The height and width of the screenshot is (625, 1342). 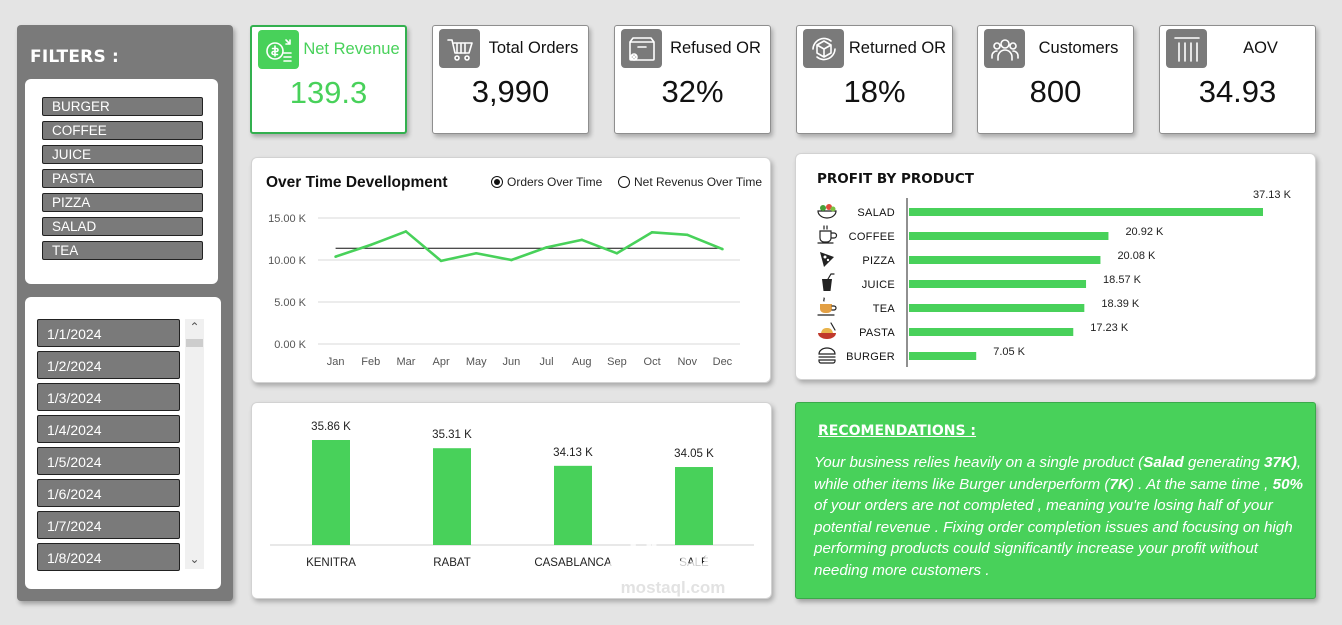 I want to click on x-tick-label: Oct, so click(x=652, y=362).